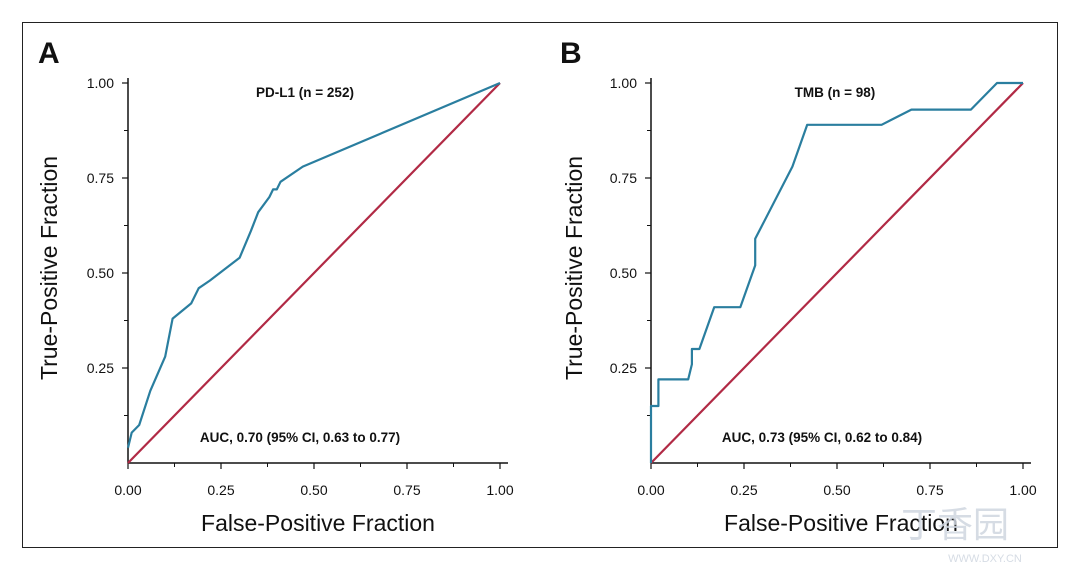 This screenshot has width=1080, height=584. I want to click on panel-a-x-tick-label: 0.75, so click(406, 490).